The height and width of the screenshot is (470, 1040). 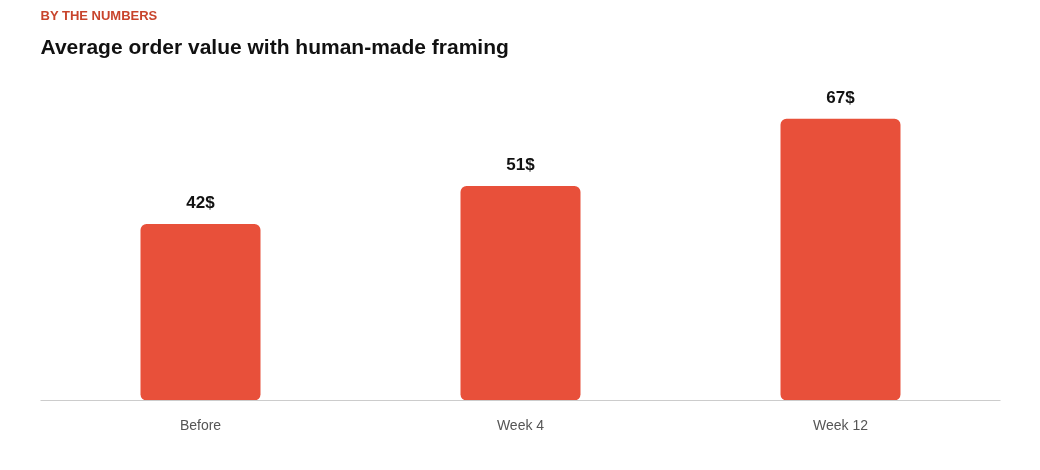 What do you see at coordinates (841, 424) in the screenshot?
I see `x-tick-label: Week 12` at bounding box center [841, 424].